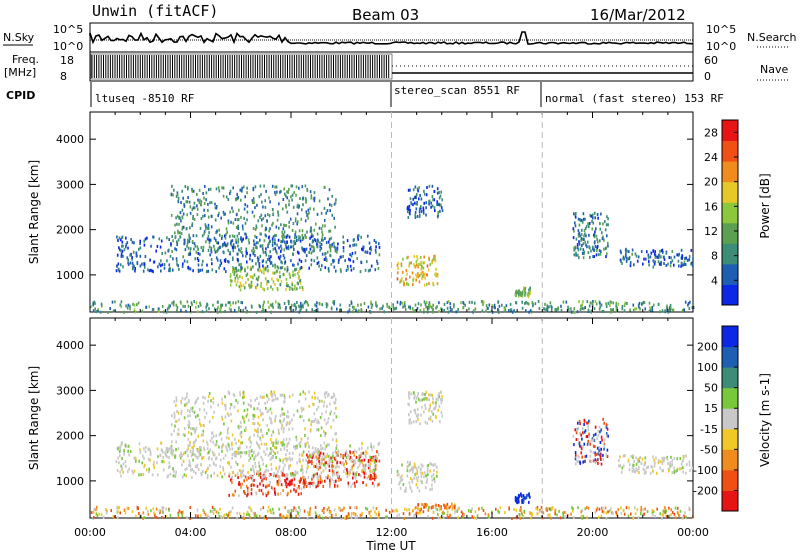 Image resolution: width=800 pixels, height=554 pixels. What do you see at coordinates (730, 213) in the screenshot?
I see `colorbar-segment` at bounding box center [730, 213].